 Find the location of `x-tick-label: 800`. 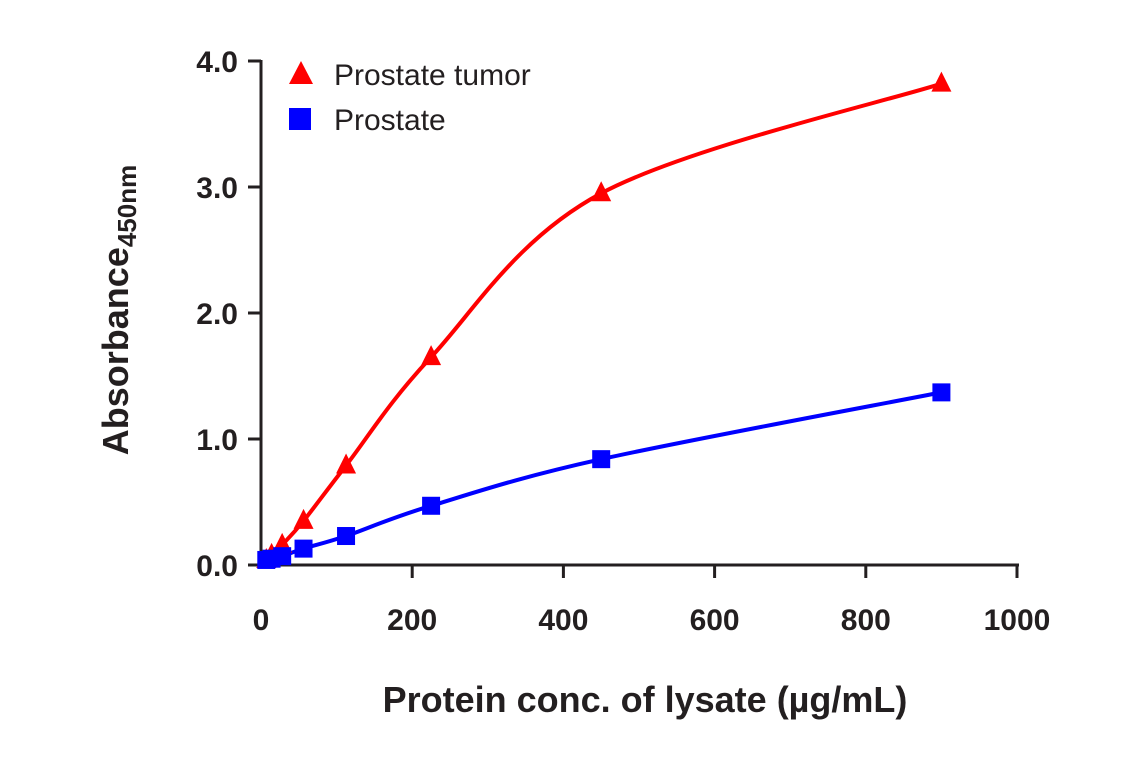

x-tick-label: 800 is located at coordinates (866, 620).